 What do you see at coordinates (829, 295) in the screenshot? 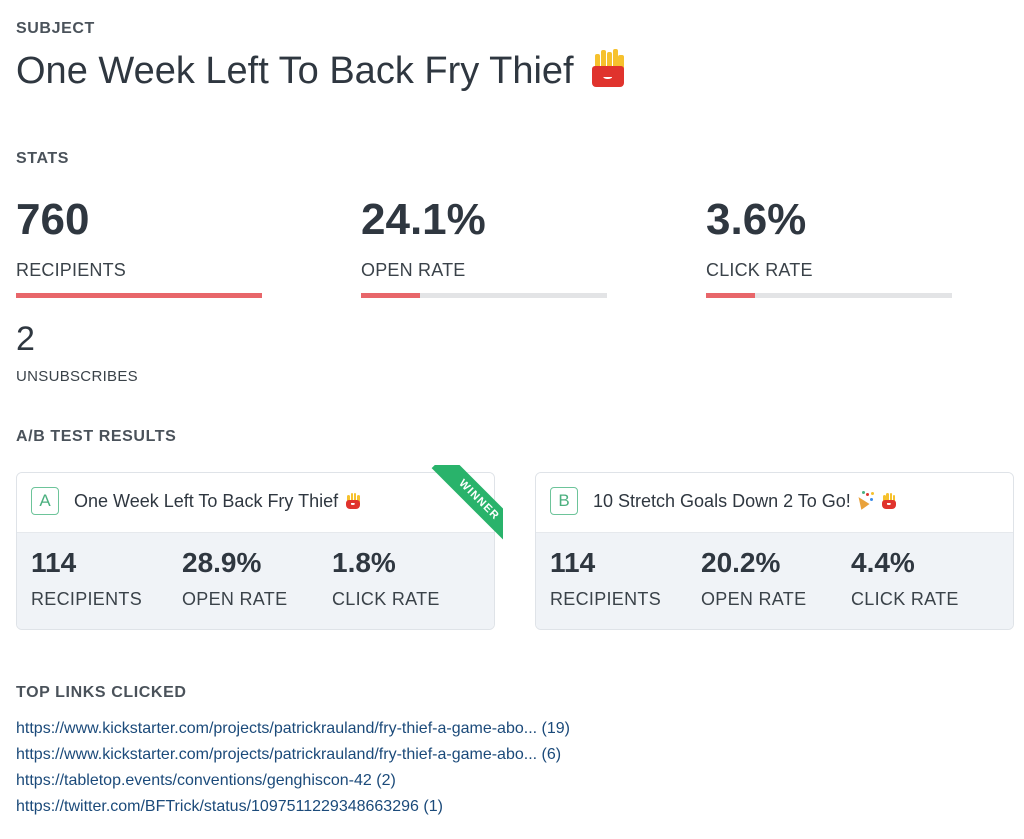
I see `stat-click-rate-bar` at bounding box center [829, 295].